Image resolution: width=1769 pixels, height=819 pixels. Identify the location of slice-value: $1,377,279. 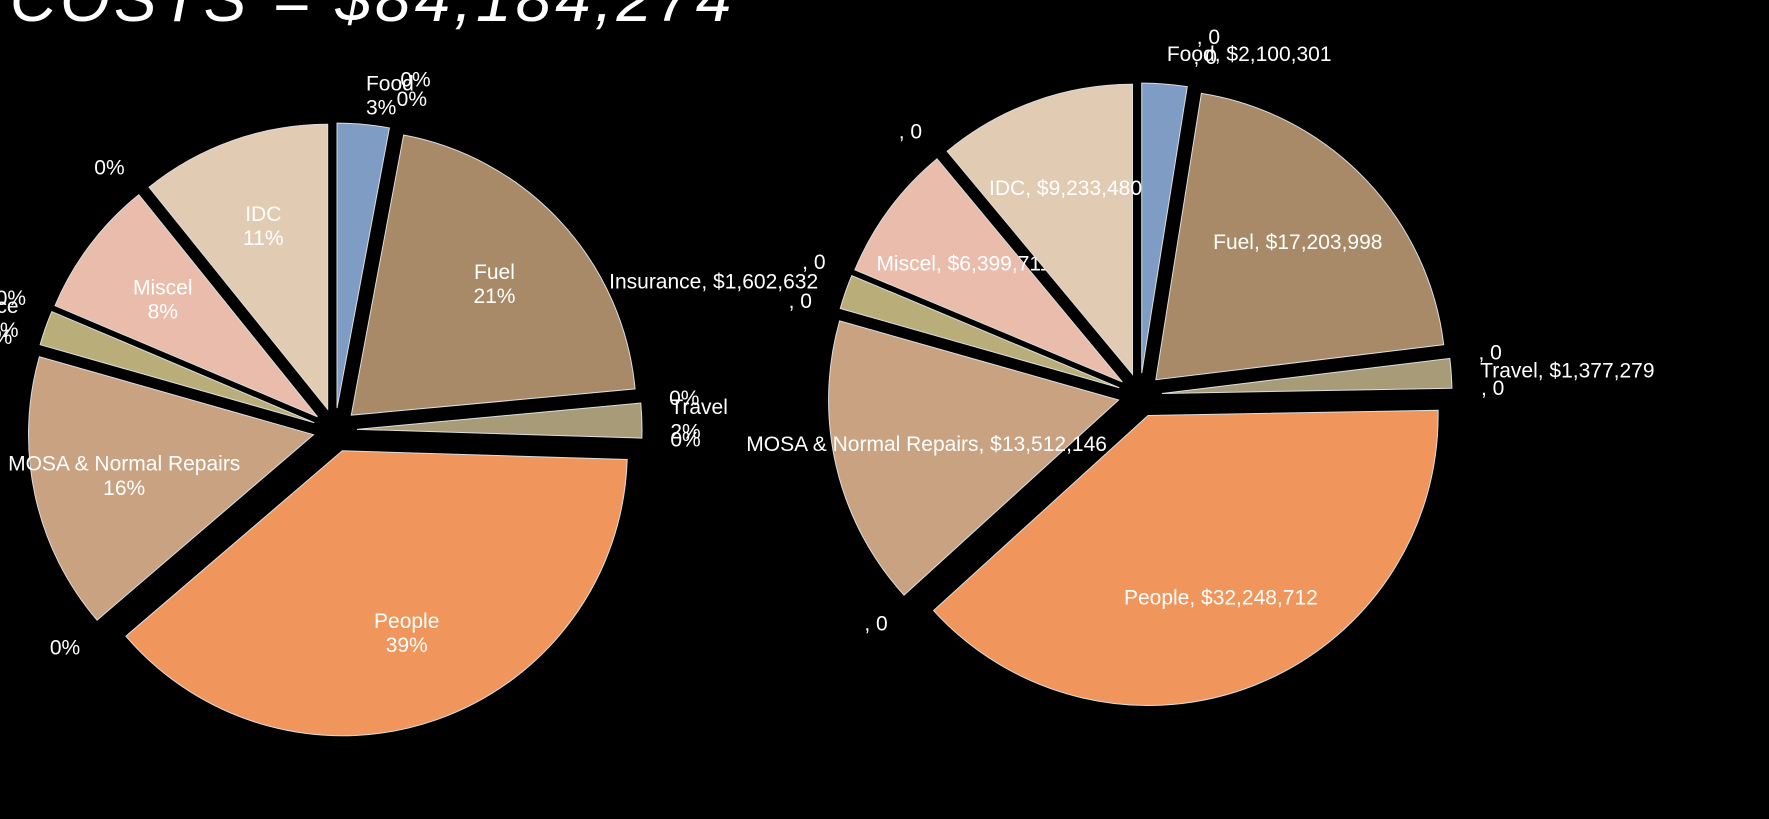
(1601, 370).